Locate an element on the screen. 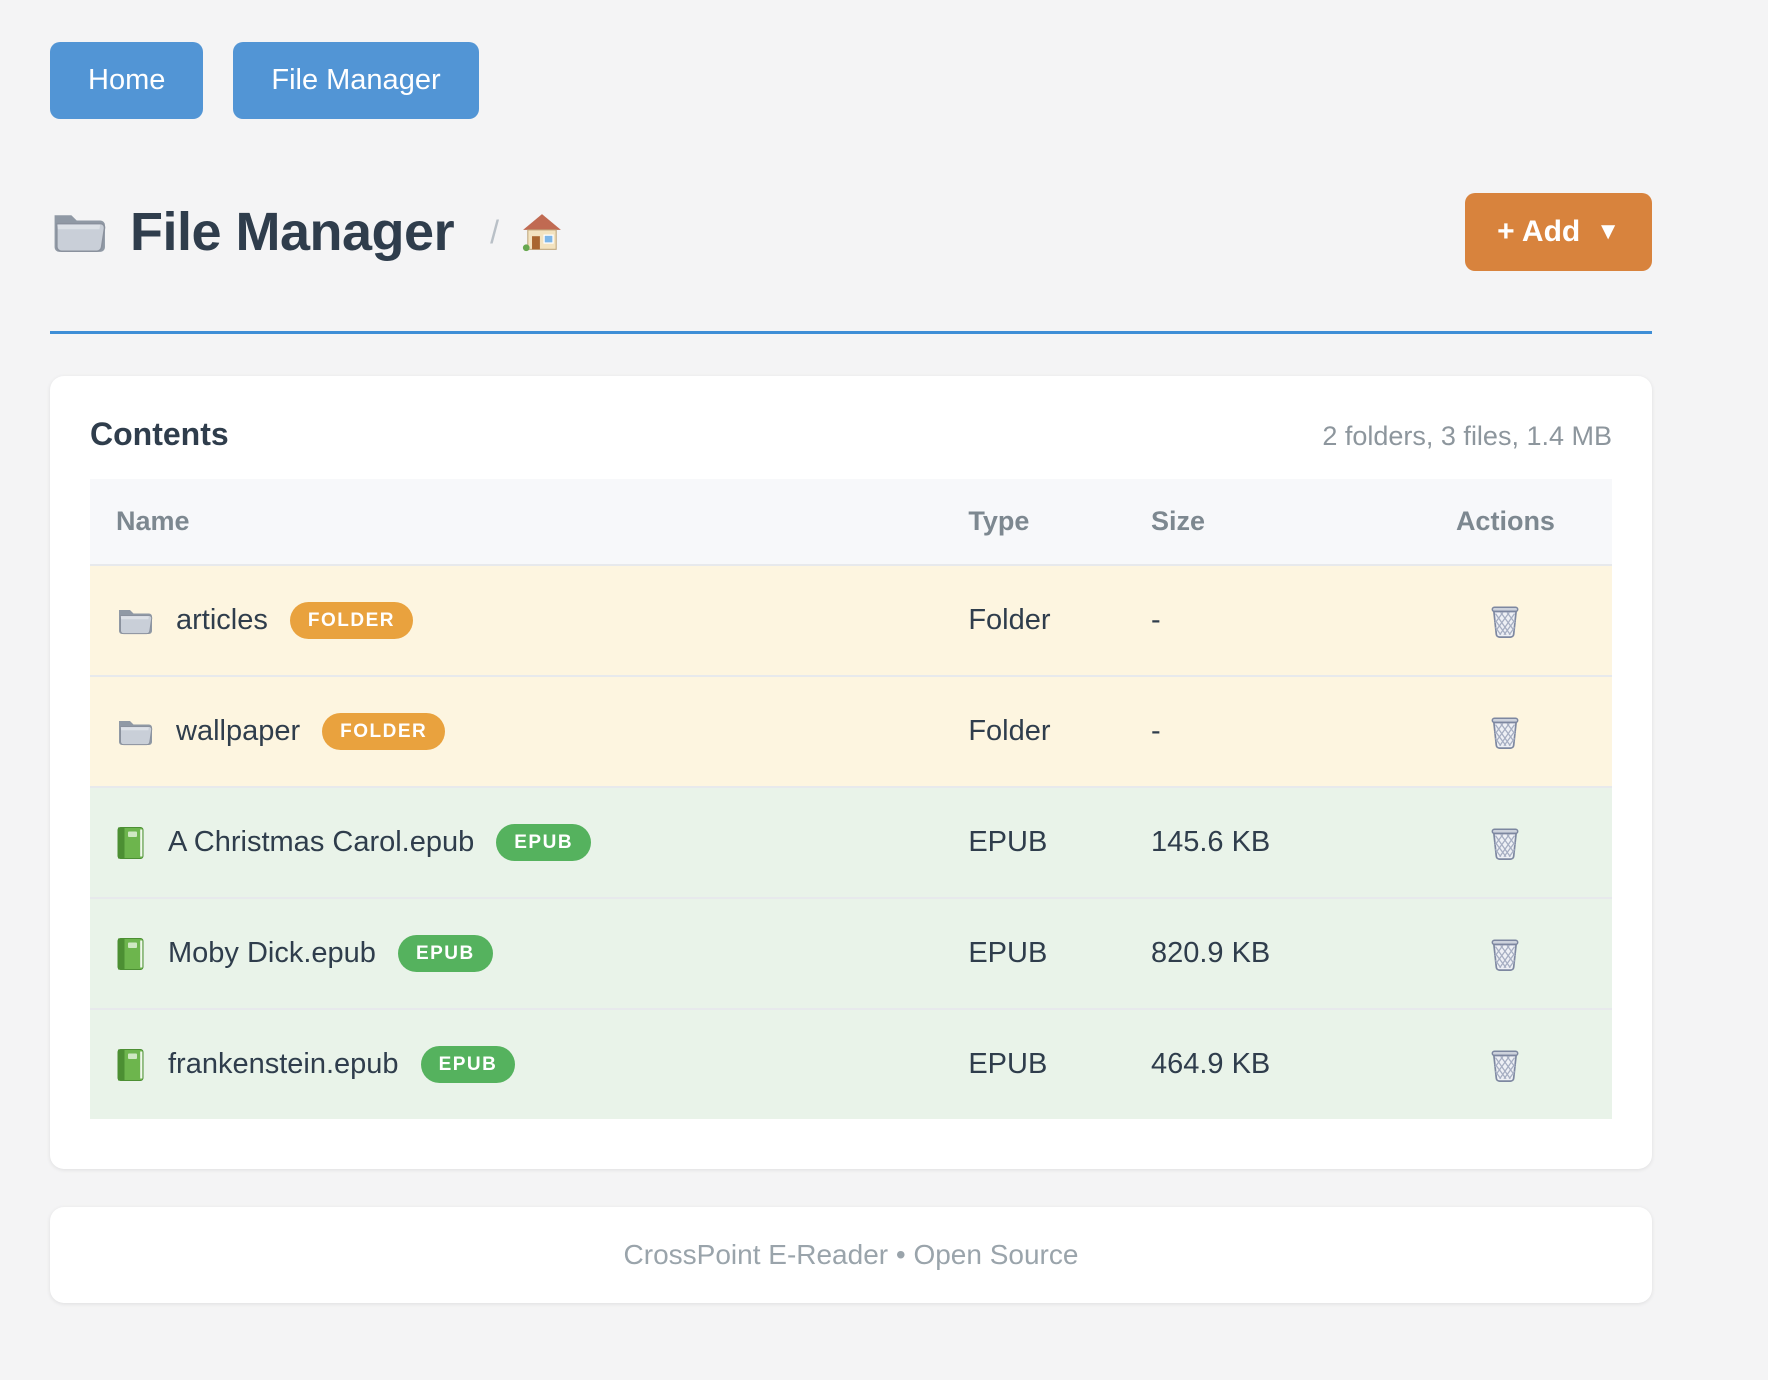 This screenshot has width=1768, height=1380. item-name-link: wallpaper is located at coordinates (238, 731).